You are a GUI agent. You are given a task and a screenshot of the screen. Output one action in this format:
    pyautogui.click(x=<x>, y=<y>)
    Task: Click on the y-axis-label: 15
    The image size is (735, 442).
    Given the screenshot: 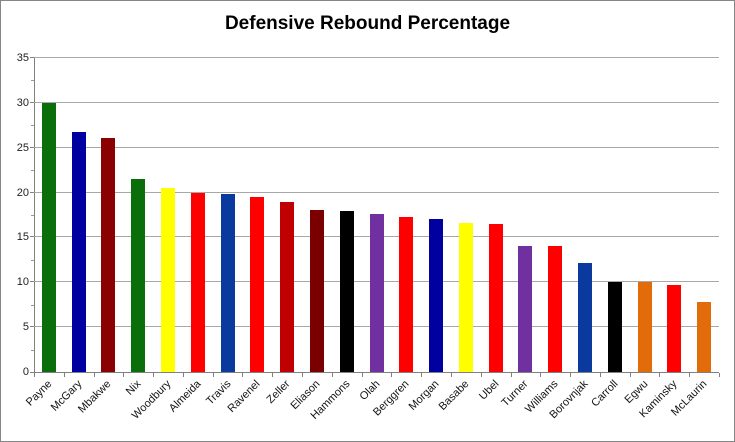 What is the action you would take?
    pyautogui.click(x=22, y=237)
    